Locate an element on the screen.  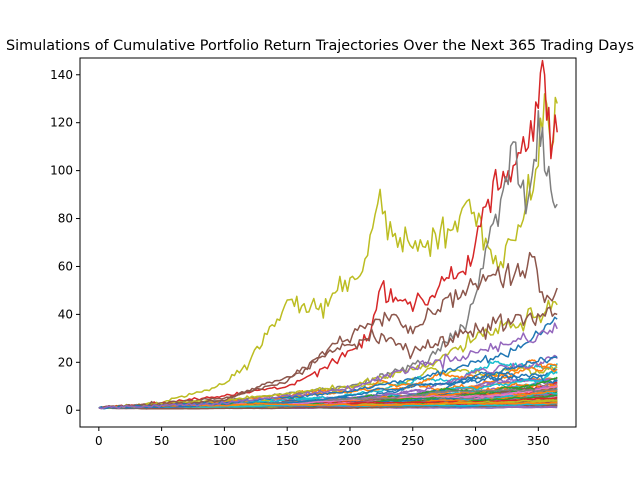
y-axis: 0 20 40 60 80 100 120 140 is located at coordinates (65, 242).